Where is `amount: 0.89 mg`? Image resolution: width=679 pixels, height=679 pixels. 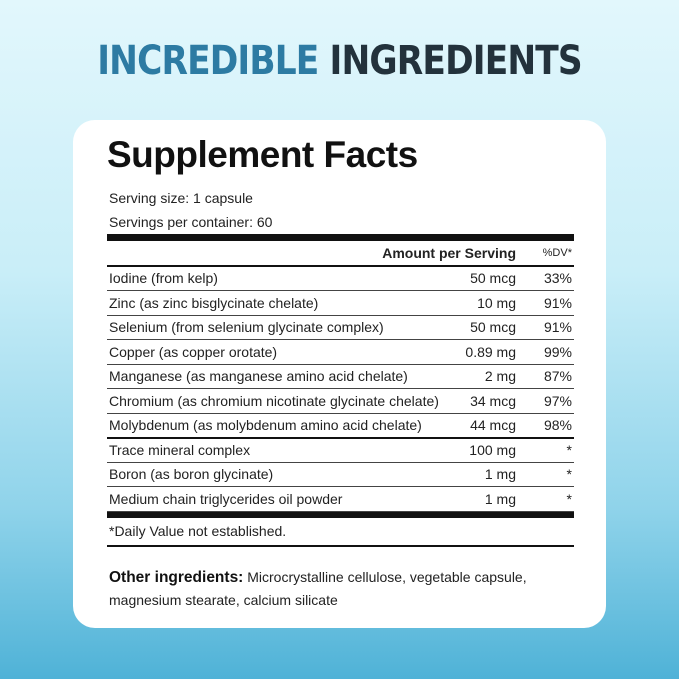 amount: 0.89 mg is located at coordinates (490, 351).